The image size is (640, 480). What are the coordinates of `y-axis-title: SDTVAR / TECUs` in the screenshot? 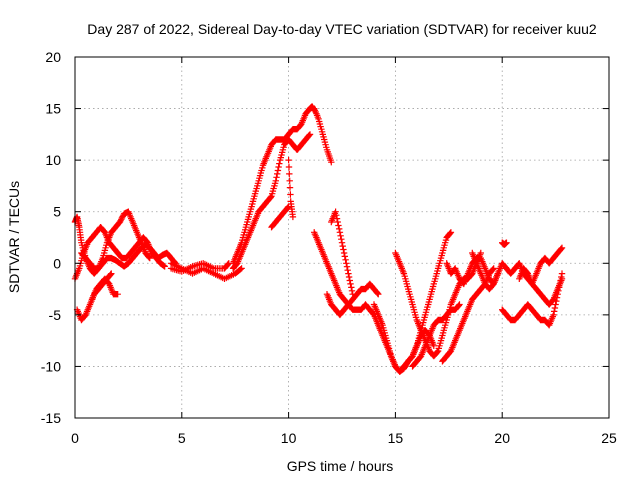 It's located at (14, 237).